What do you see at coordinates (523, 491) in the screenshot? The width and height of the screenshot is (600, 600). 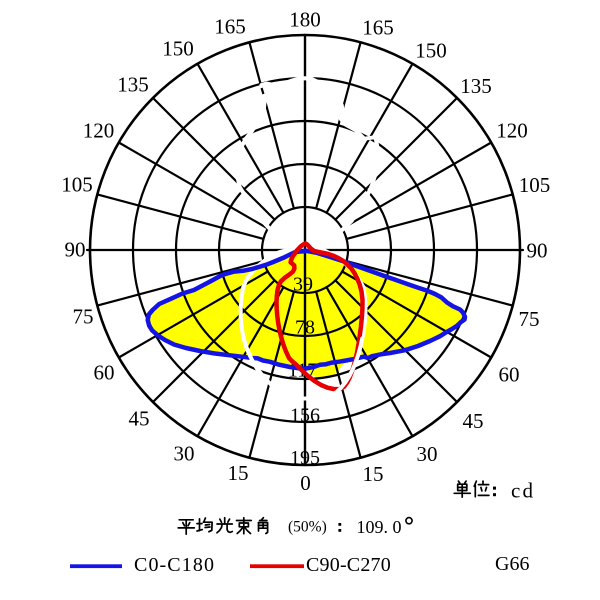 I see `svg-text: cd` at bounding box center [523, 491].